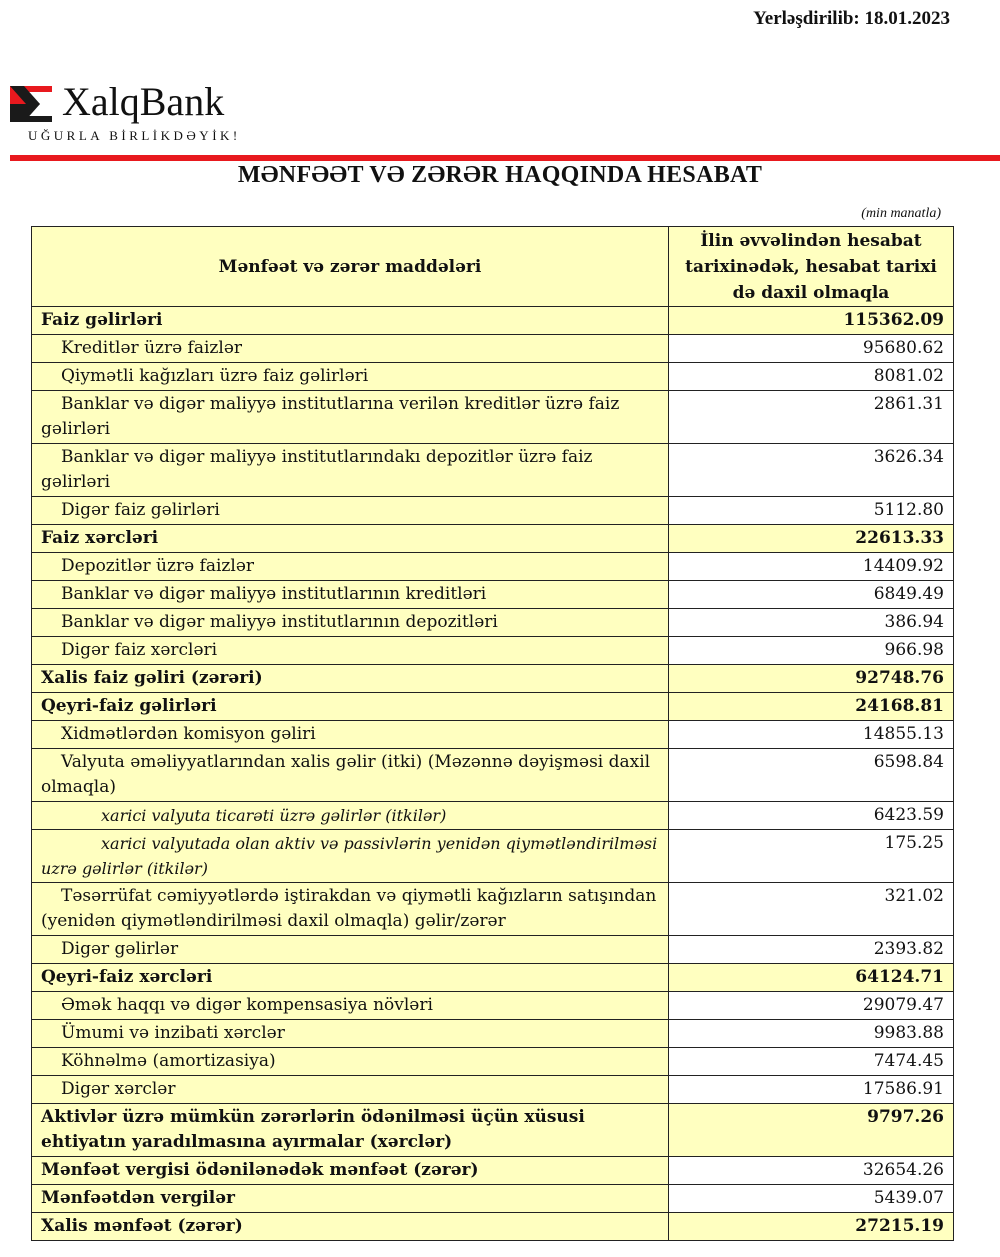  What do you see at coordinates (811, 650) in the screenshot?
I see `row-value: 966.98` at bounding box center [811, 650].